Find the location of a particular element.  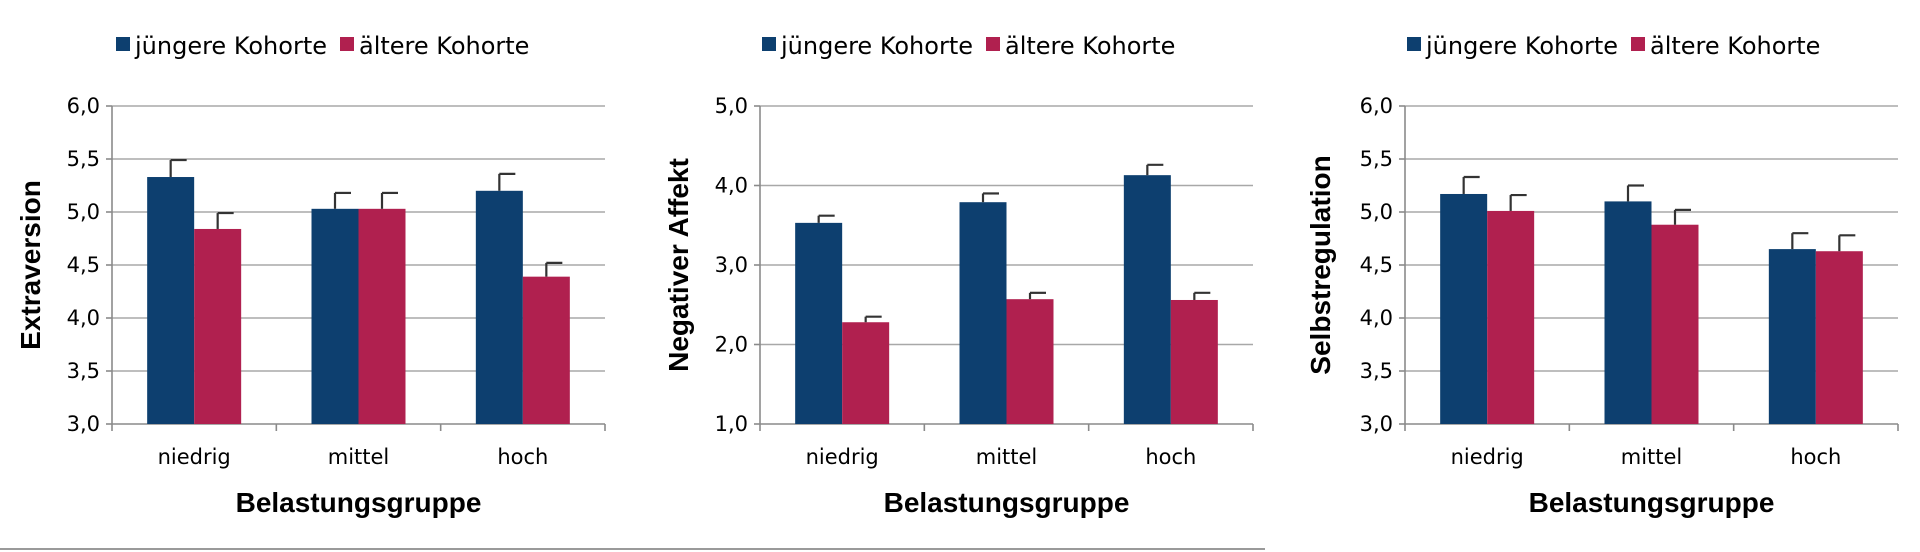

y-tick-label: 1,0 is located at coordinates (731, 424).